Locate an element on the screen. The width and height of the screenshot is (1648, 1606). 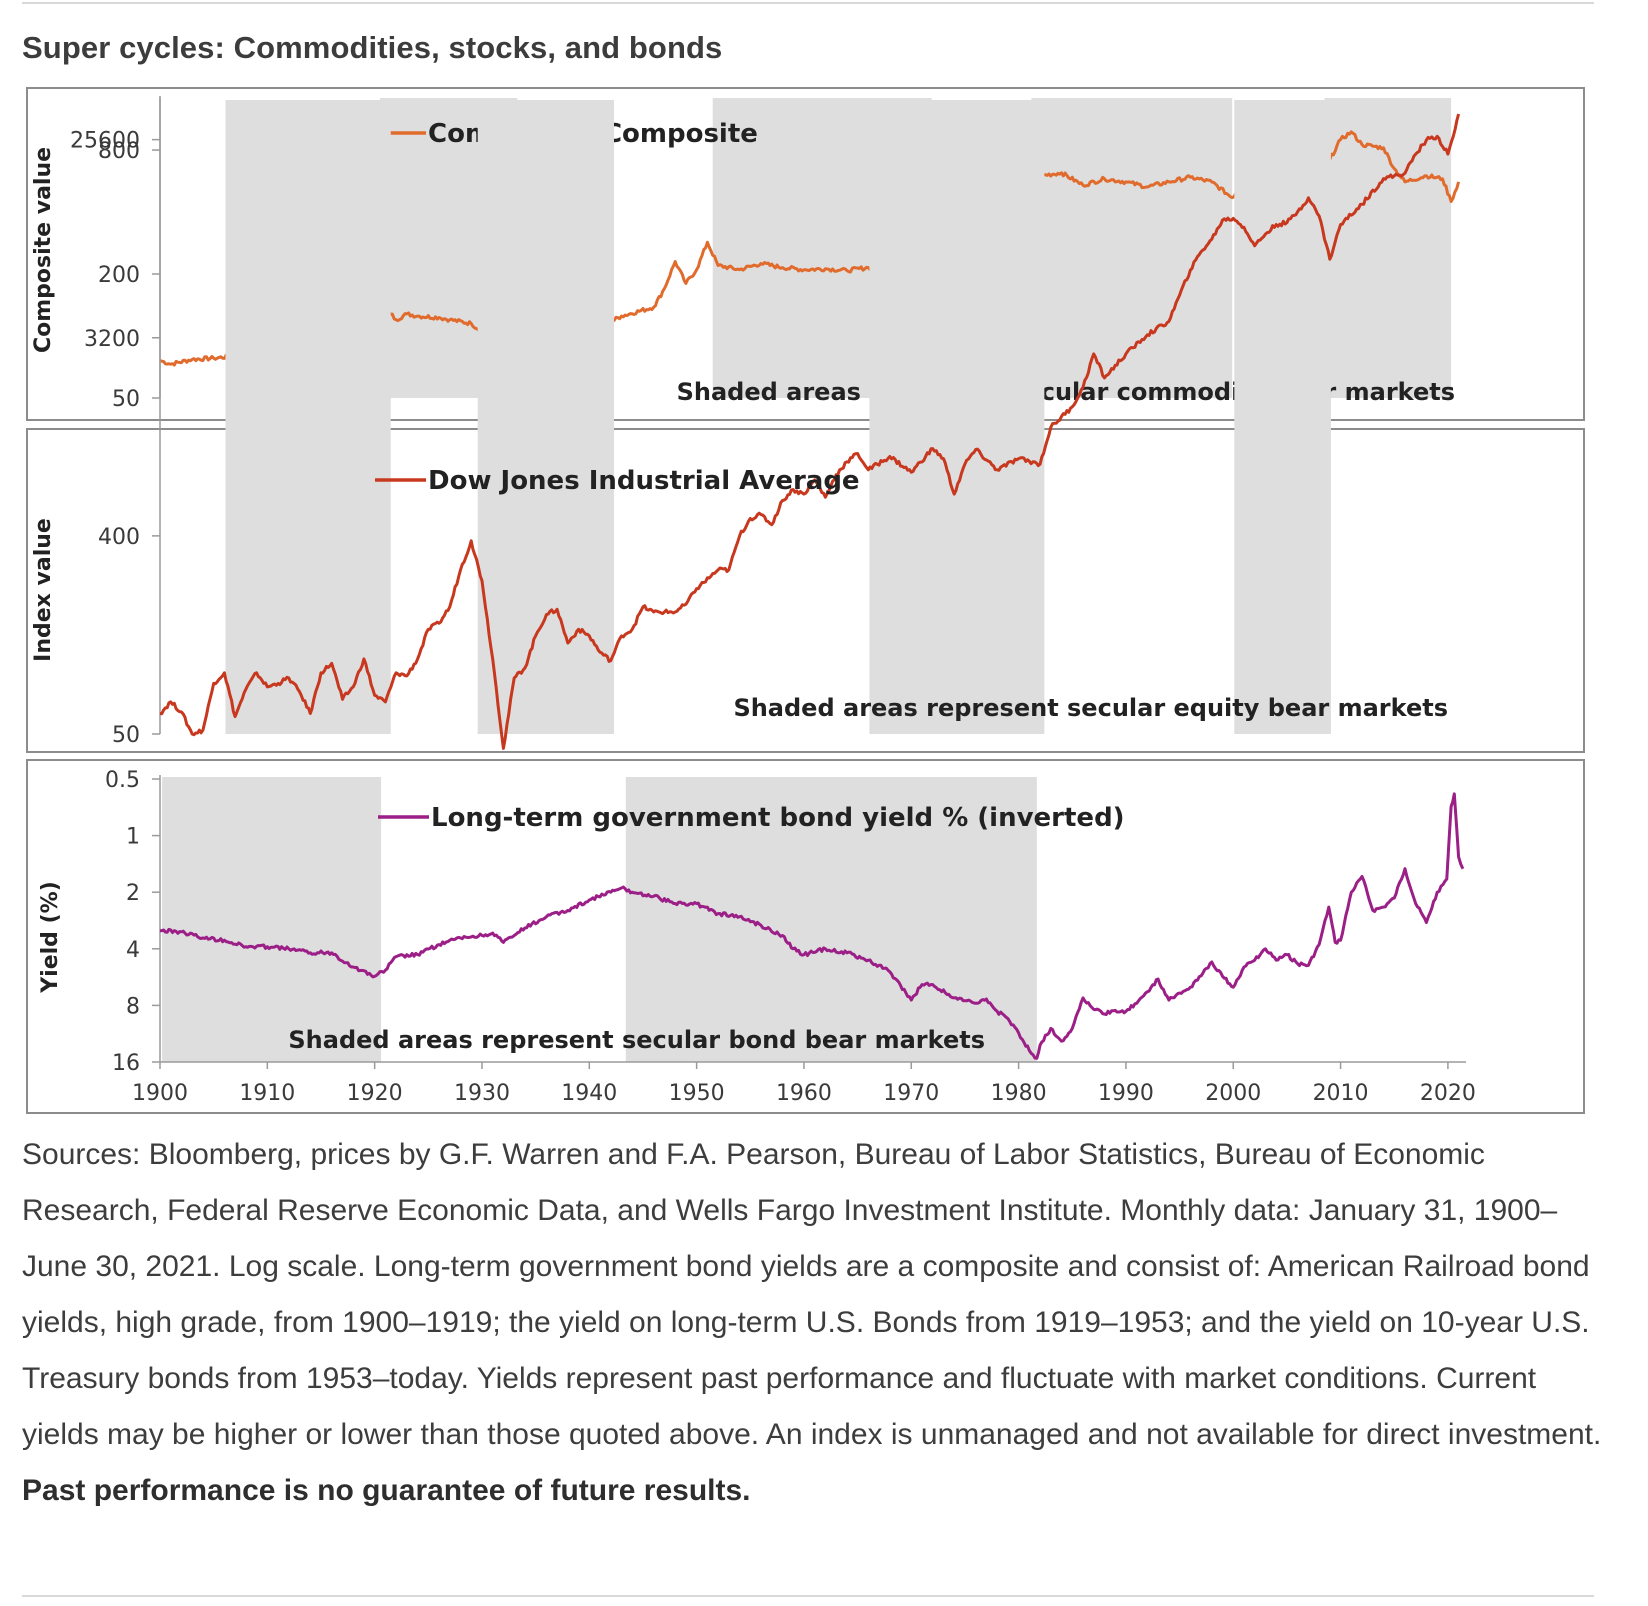
dow-y-axis-title: Index value is located at coordinates (43, 590).